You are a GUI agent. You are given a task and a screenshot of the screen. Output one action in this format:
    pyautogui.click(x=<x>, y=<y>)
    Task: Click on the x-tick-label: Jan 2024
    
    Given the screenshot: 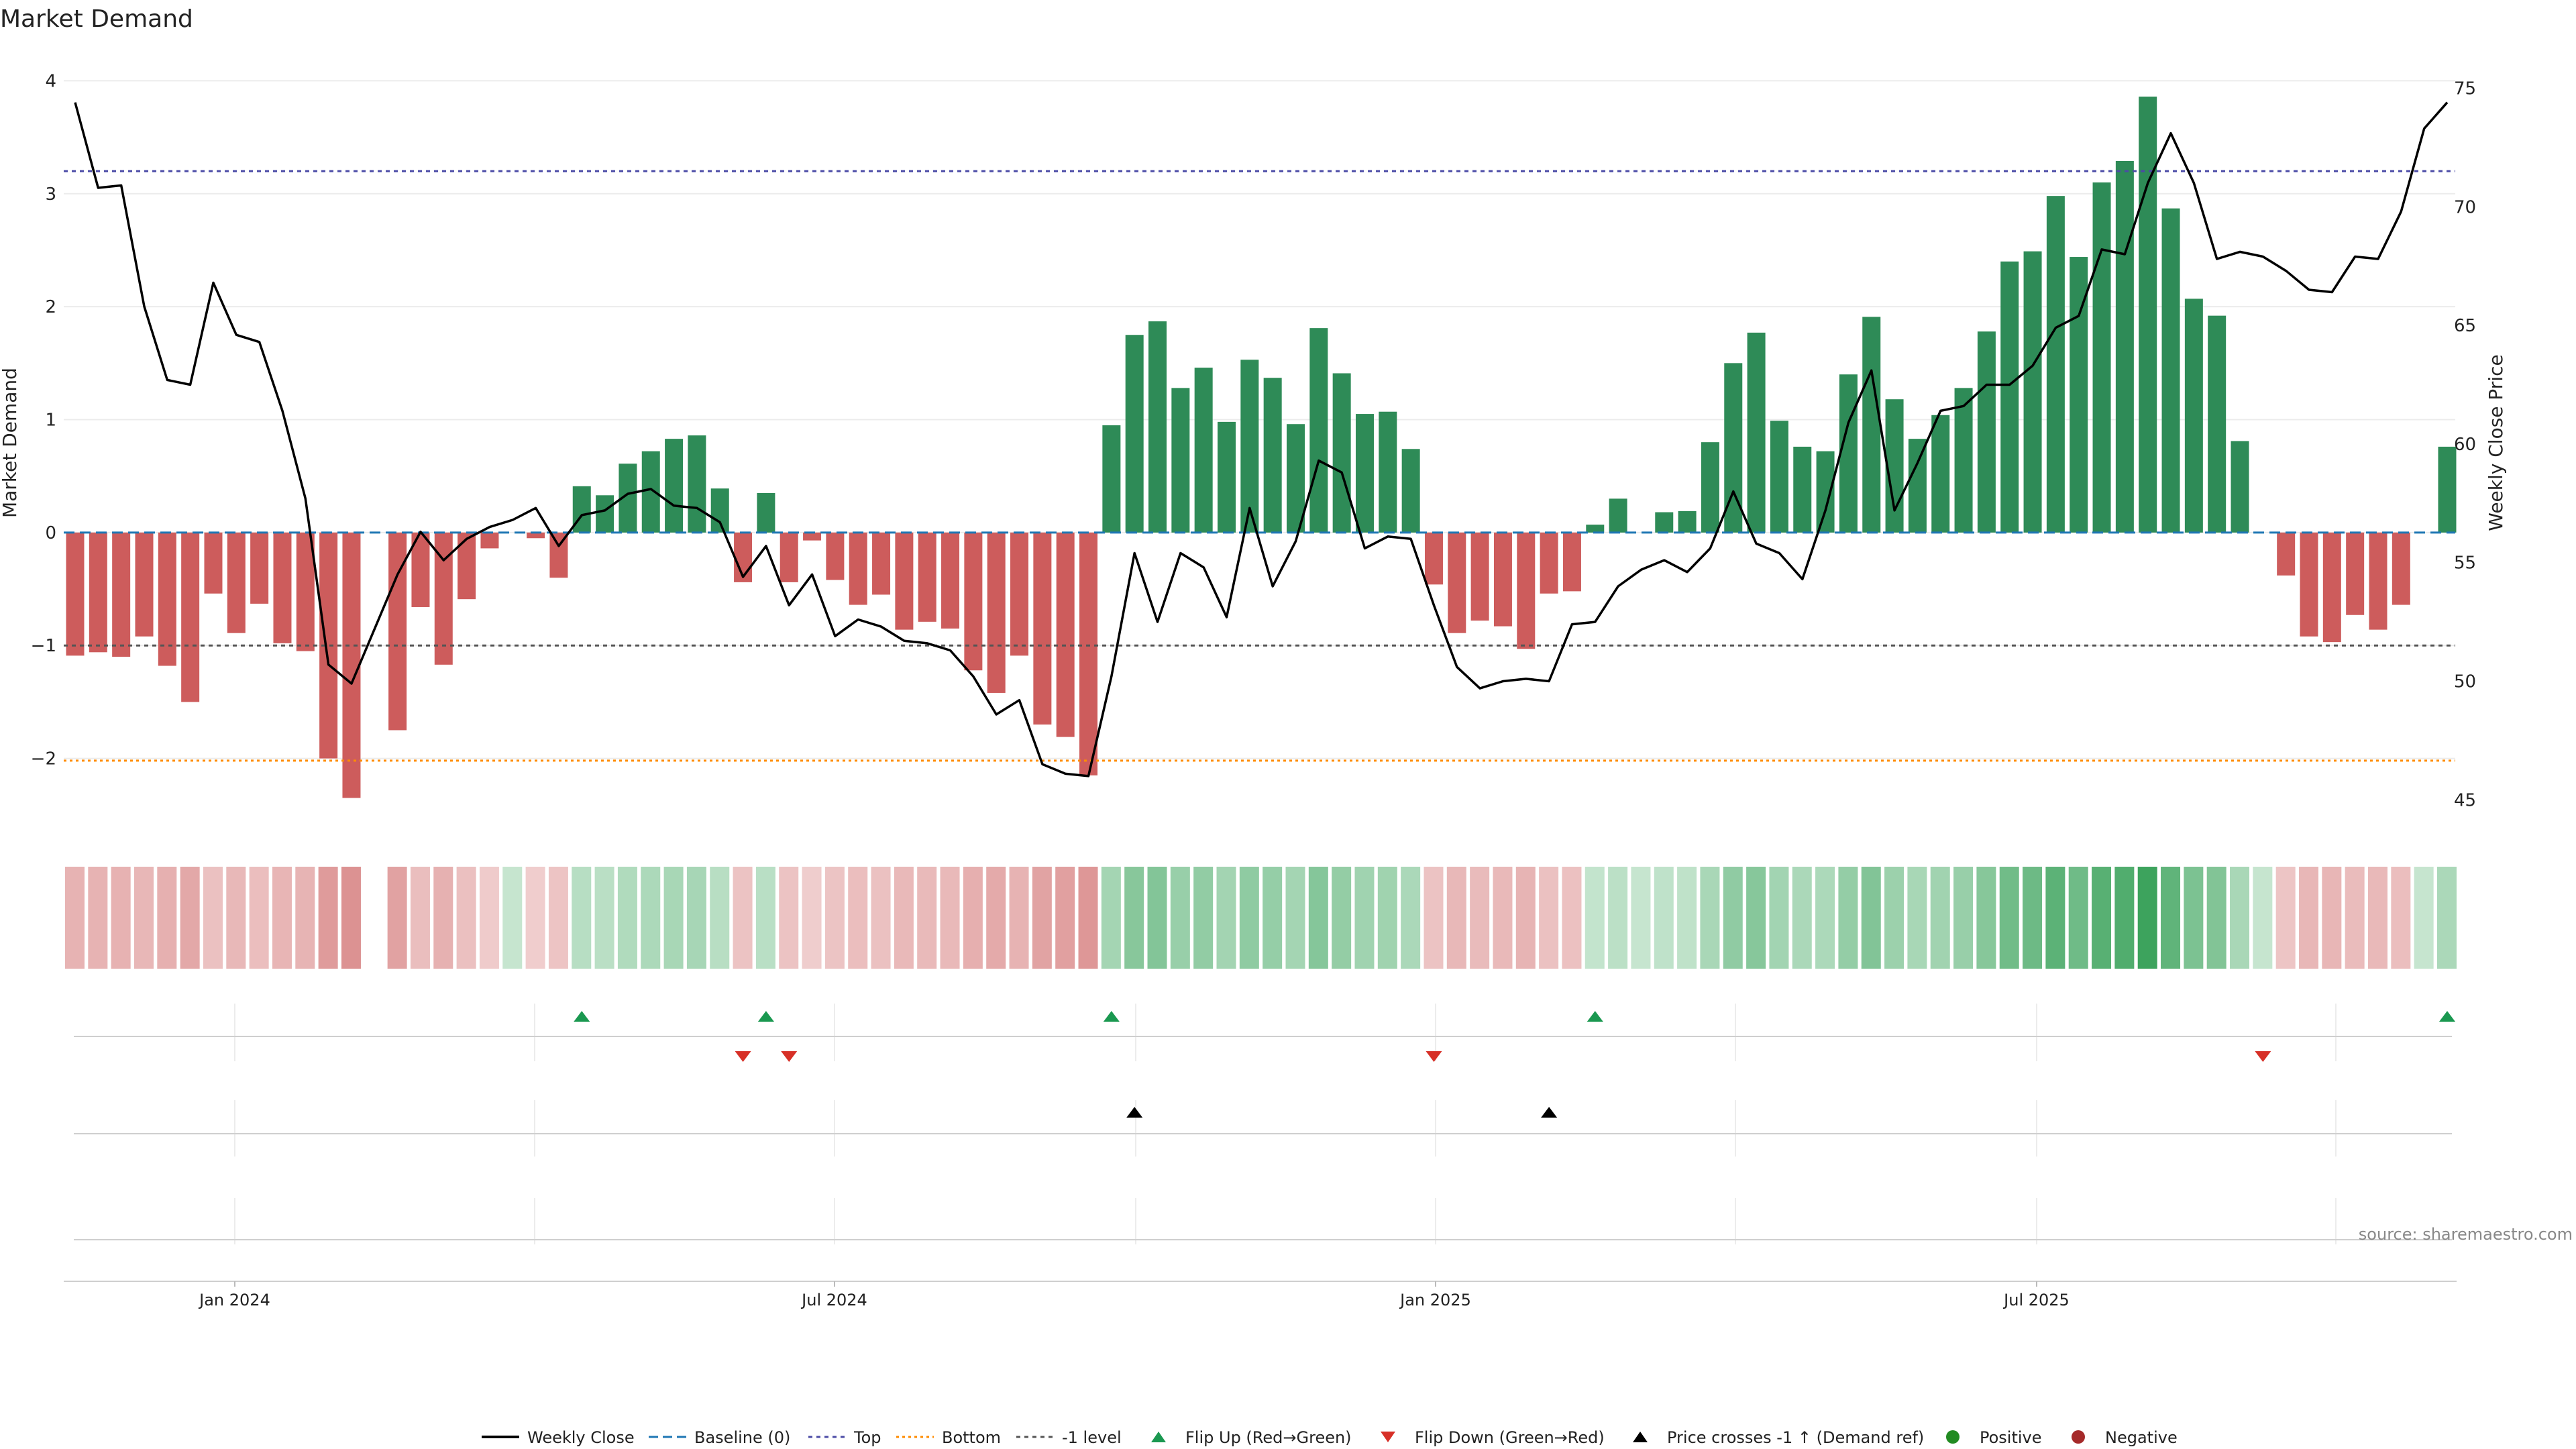 What is the action you would take?
    pyautogui.click(x=234, y=1300)
    